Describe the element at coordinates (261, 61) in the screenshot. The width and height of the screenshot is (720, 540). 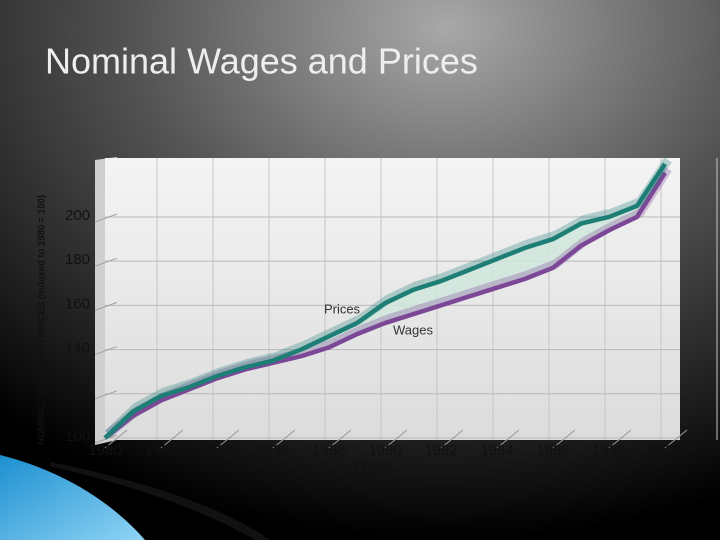
I see `chart-title: Nominal Wages and Prices` at that location.